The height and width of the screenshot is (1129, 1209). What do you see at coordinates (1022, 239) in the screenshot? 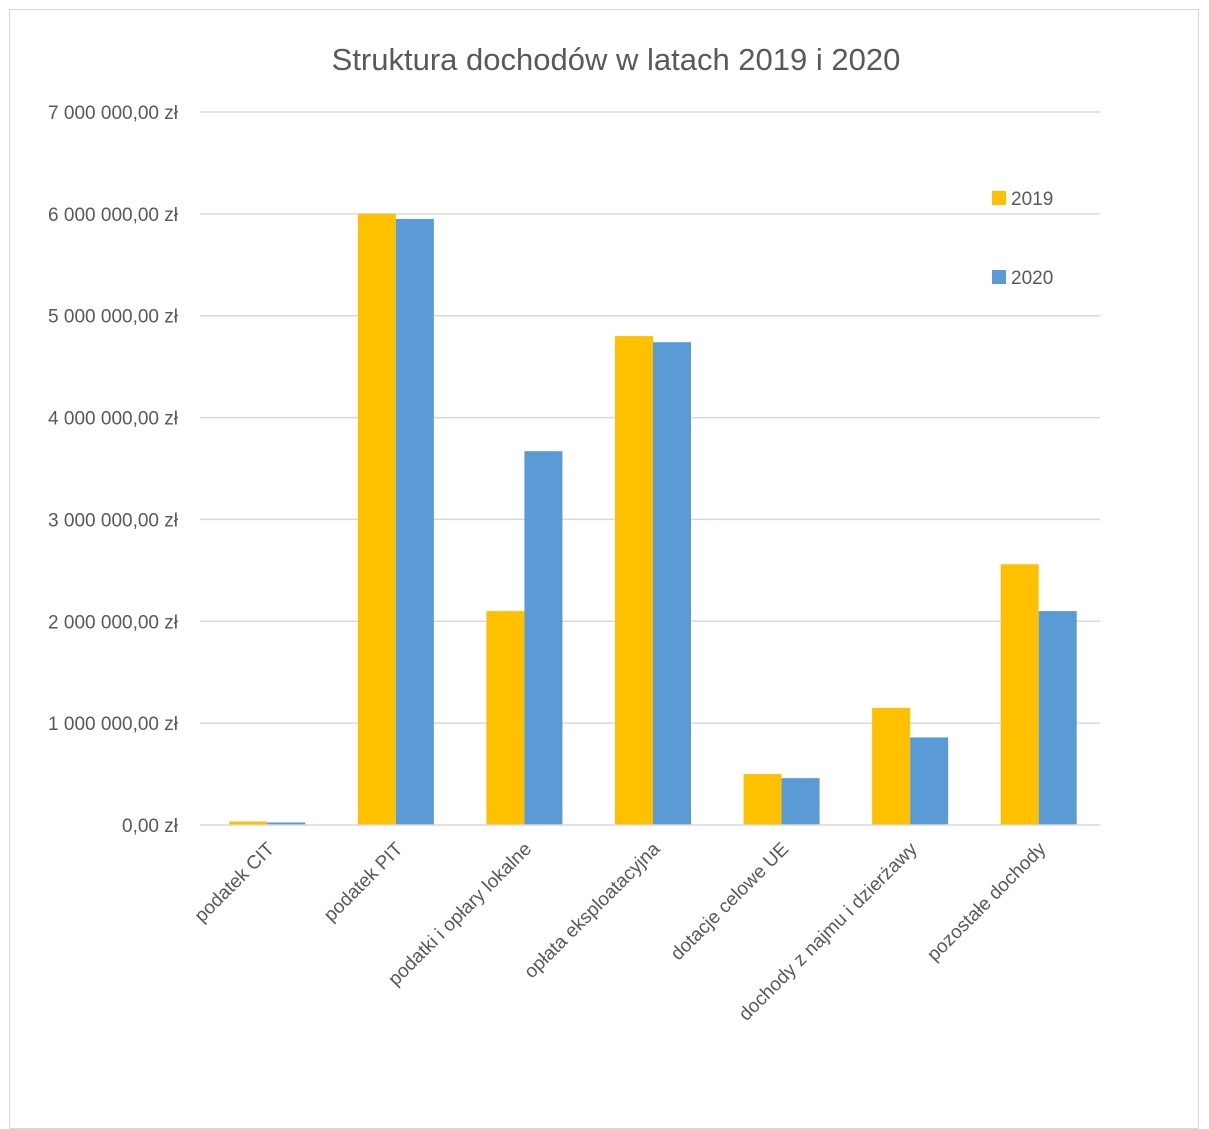
I see `legend: 2019 2020` at bounding box center [1022, 239].